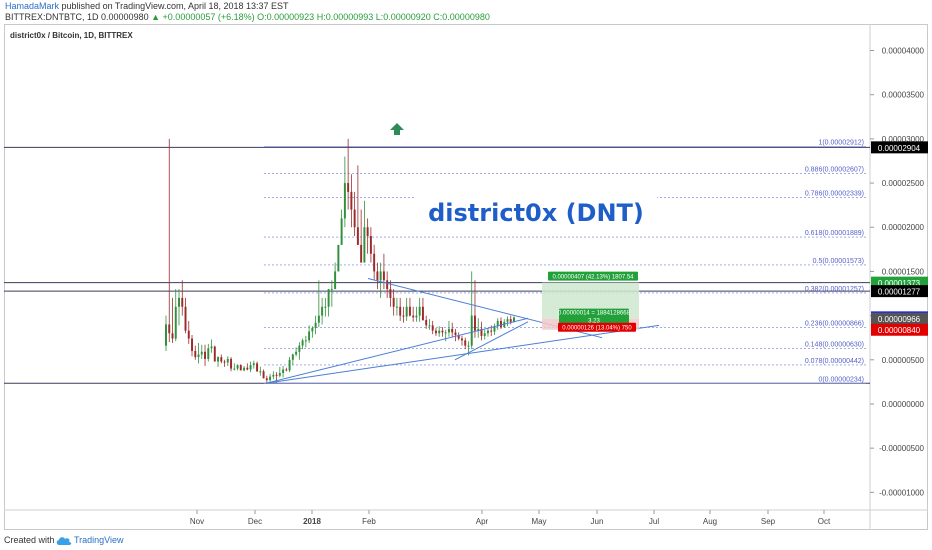  Describe the element at coordinates (312, 521) in the screenshot. I see `x-tick-label: 2018` at that location.